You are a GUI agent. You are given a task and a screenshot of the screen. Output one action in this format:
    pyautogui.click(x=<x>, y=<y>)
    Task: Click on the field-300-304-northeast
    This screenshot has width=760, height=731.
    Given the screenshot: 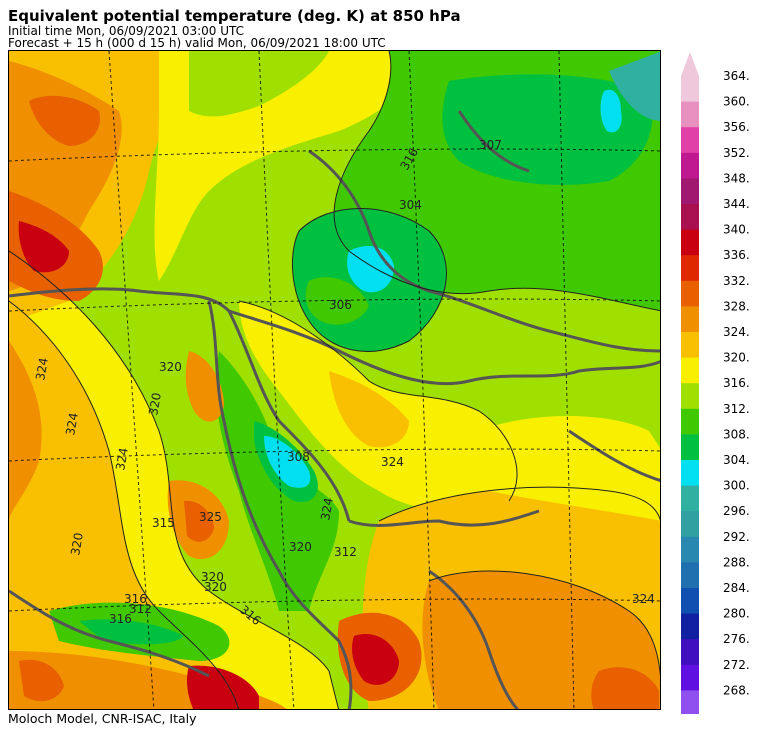 What is the action you would take?
    pyautogui.click(x=634, y=86)
    